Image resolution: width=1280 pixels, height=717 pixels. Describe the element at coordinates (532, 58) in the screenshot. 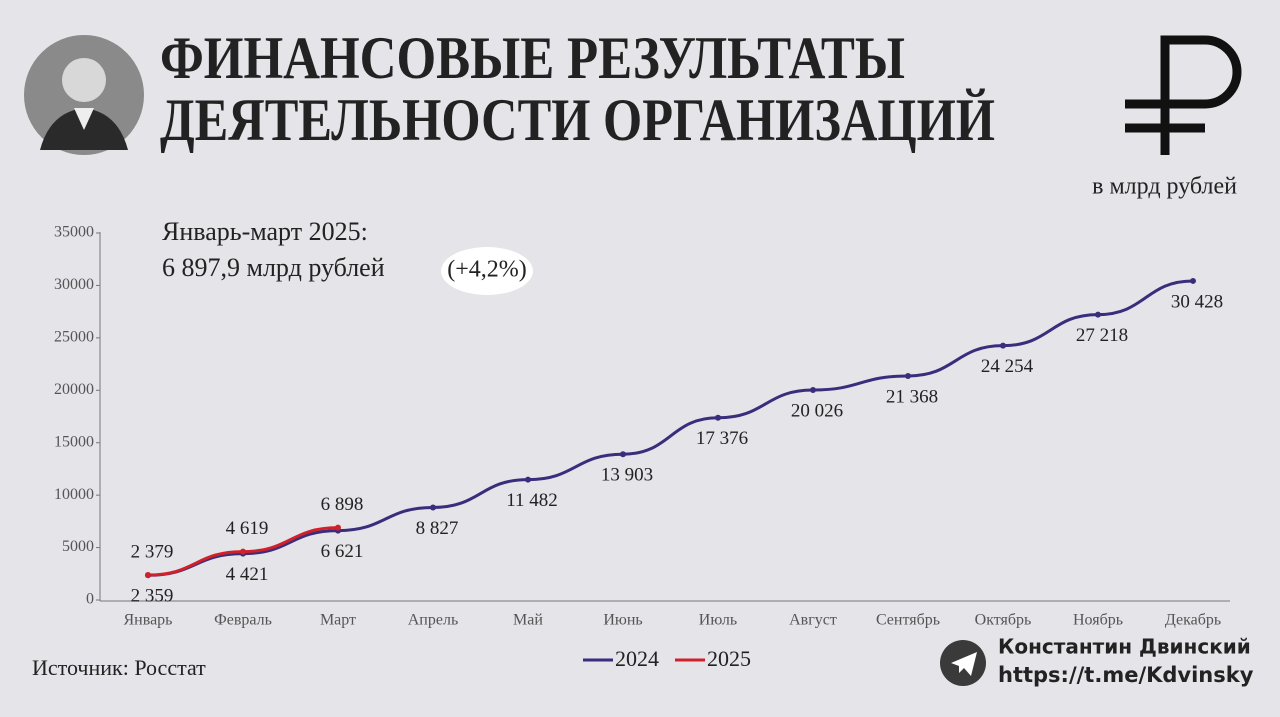

I see `chart-title: ФИНАНСОВЫЕ РЕЗУЛЬТАТЫ` at that location.